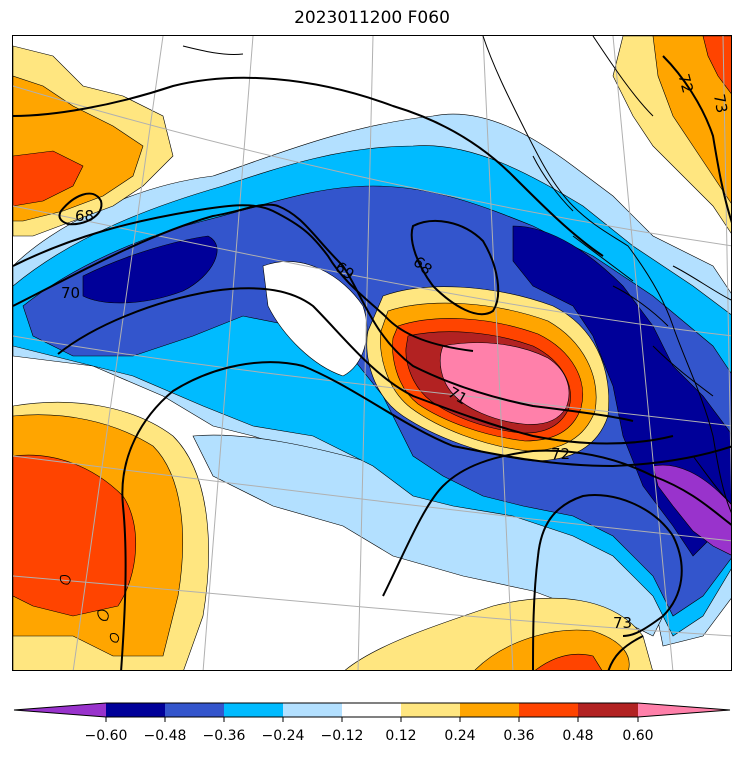  Describe the element at coordinates (48, 178) in the screenshot. I see `positive-anomaly-nw-core` at that location.